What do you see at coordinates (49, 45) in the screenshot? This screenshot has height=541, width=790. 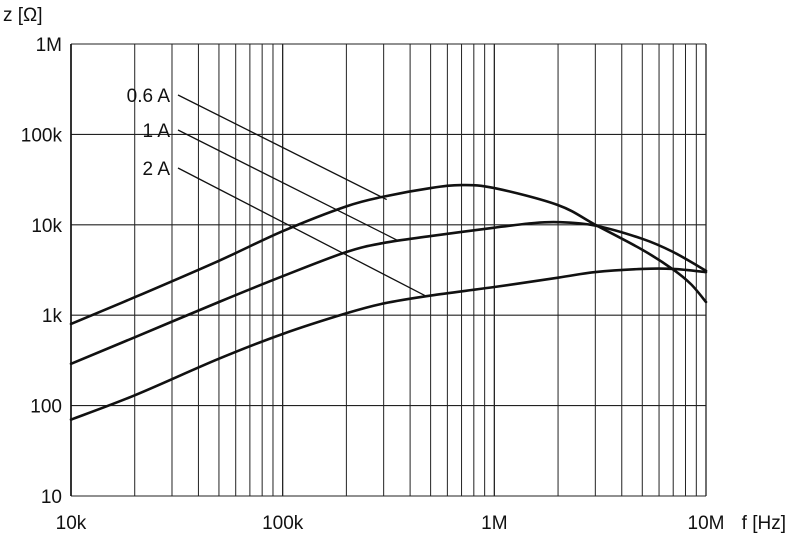 I see `y-tick-label: 1M` at bounding box center [49, 45].